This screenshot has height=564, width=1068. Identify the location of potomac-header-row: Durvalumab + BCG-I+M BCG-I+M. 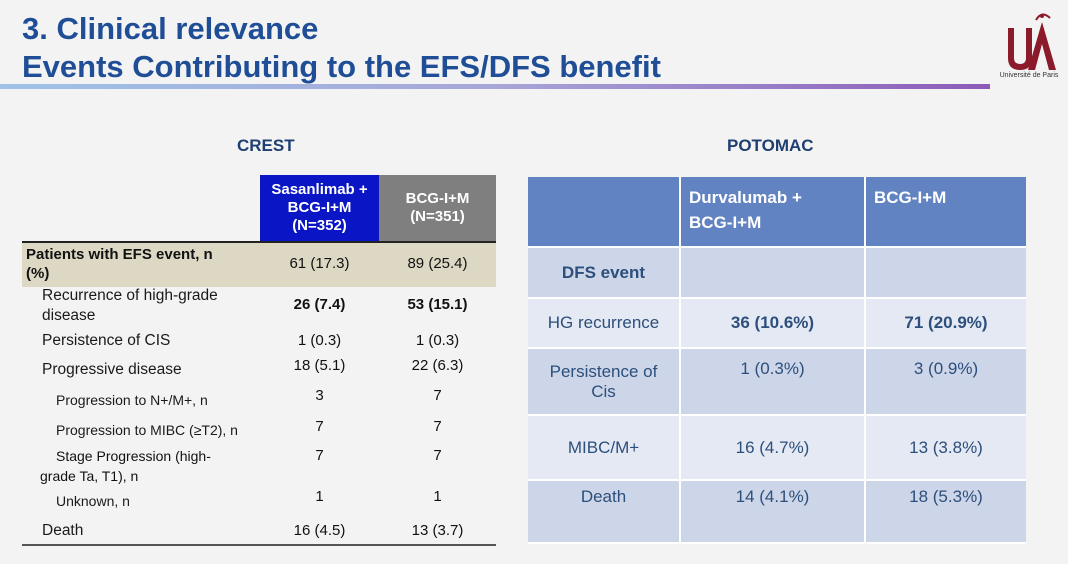
(777, 212).